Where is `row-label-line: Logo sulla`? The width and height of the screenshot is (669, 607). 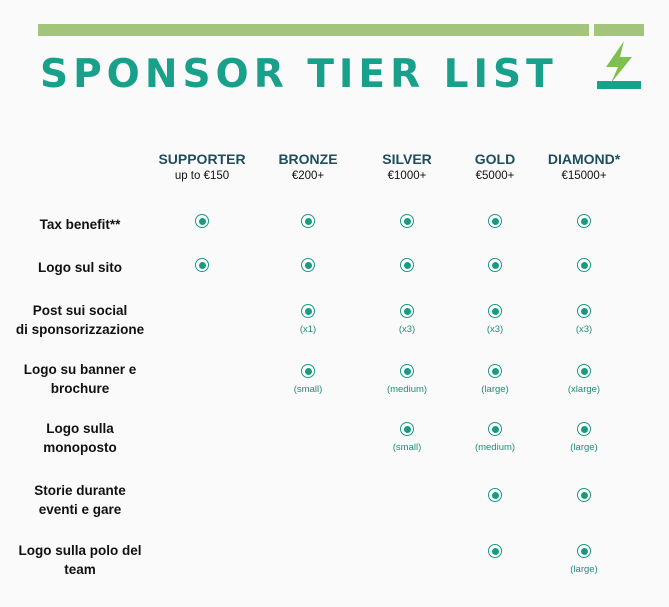
row-label-line: Logo sulla is located at coordinates (80, 428).